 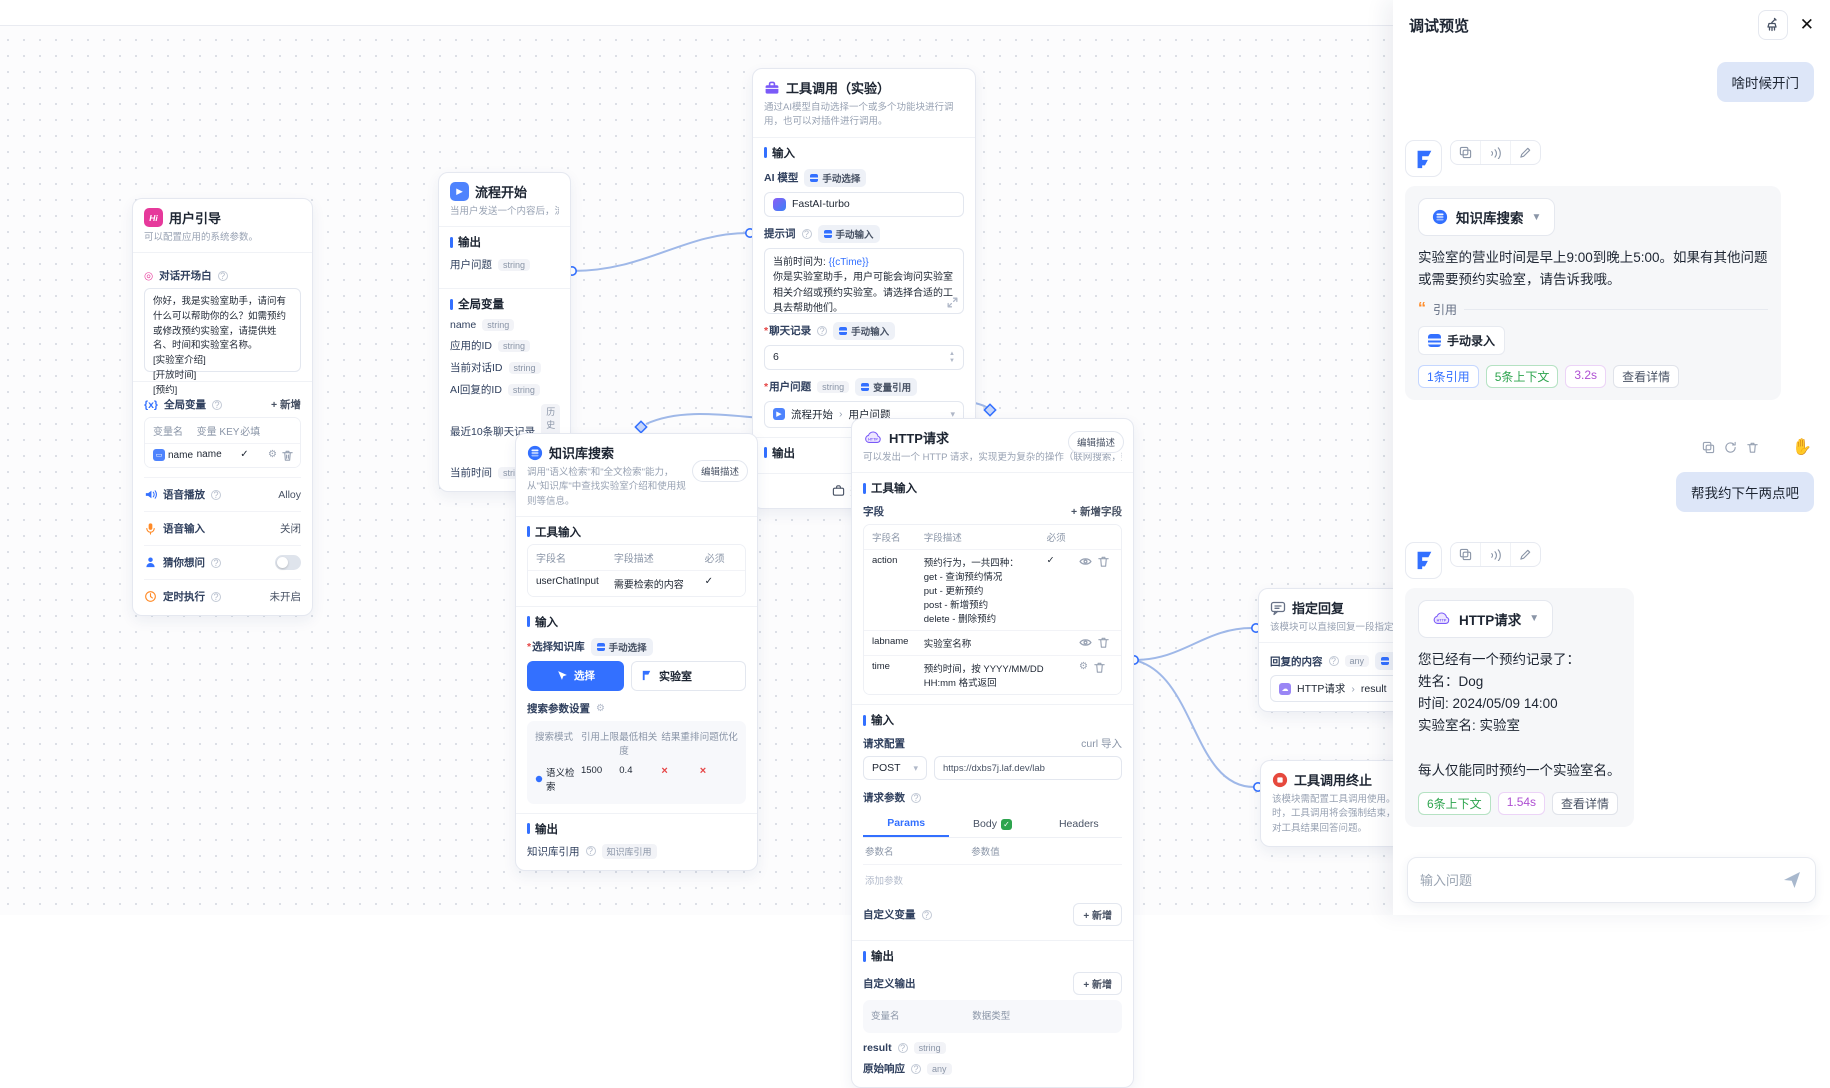 I want to click on edit-variable-icon: ⚙, so click(x=272, y=455).